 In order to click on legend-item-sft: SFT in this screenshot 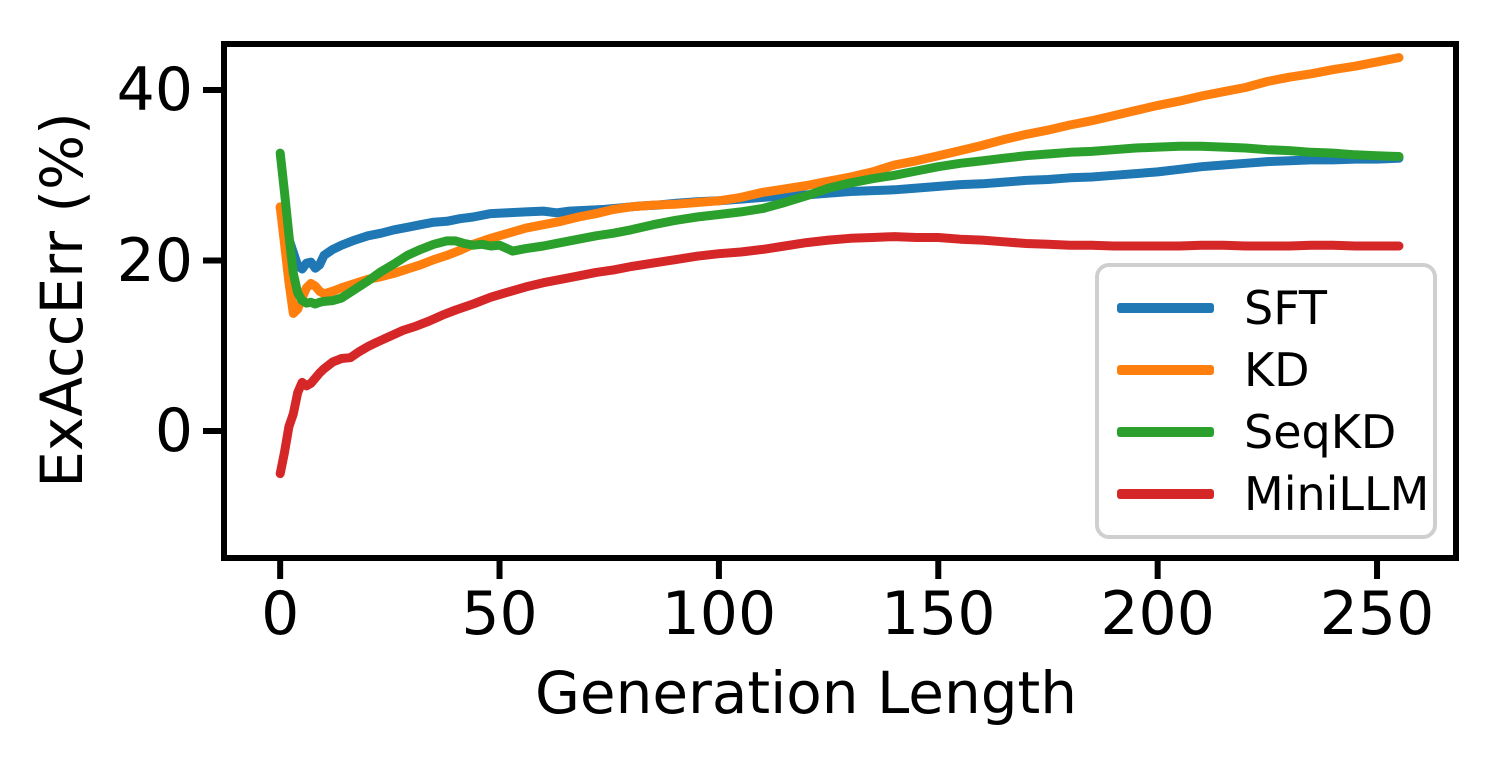, I will do `click(1275, 308)`.